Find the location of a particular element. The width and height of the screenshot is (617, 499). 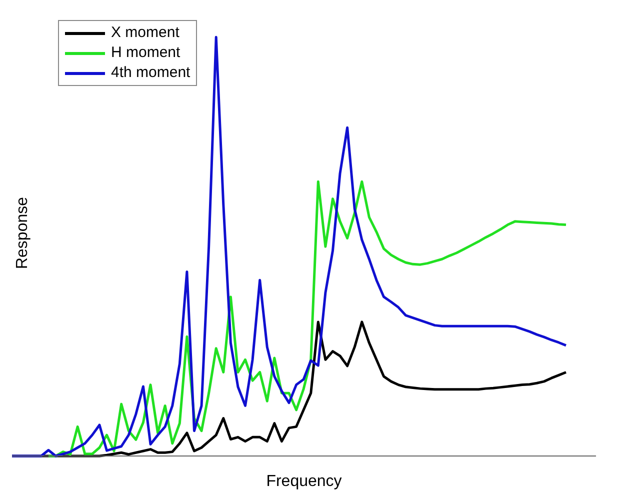

legend-label: 4th moment is located at coordinates (150, 73).